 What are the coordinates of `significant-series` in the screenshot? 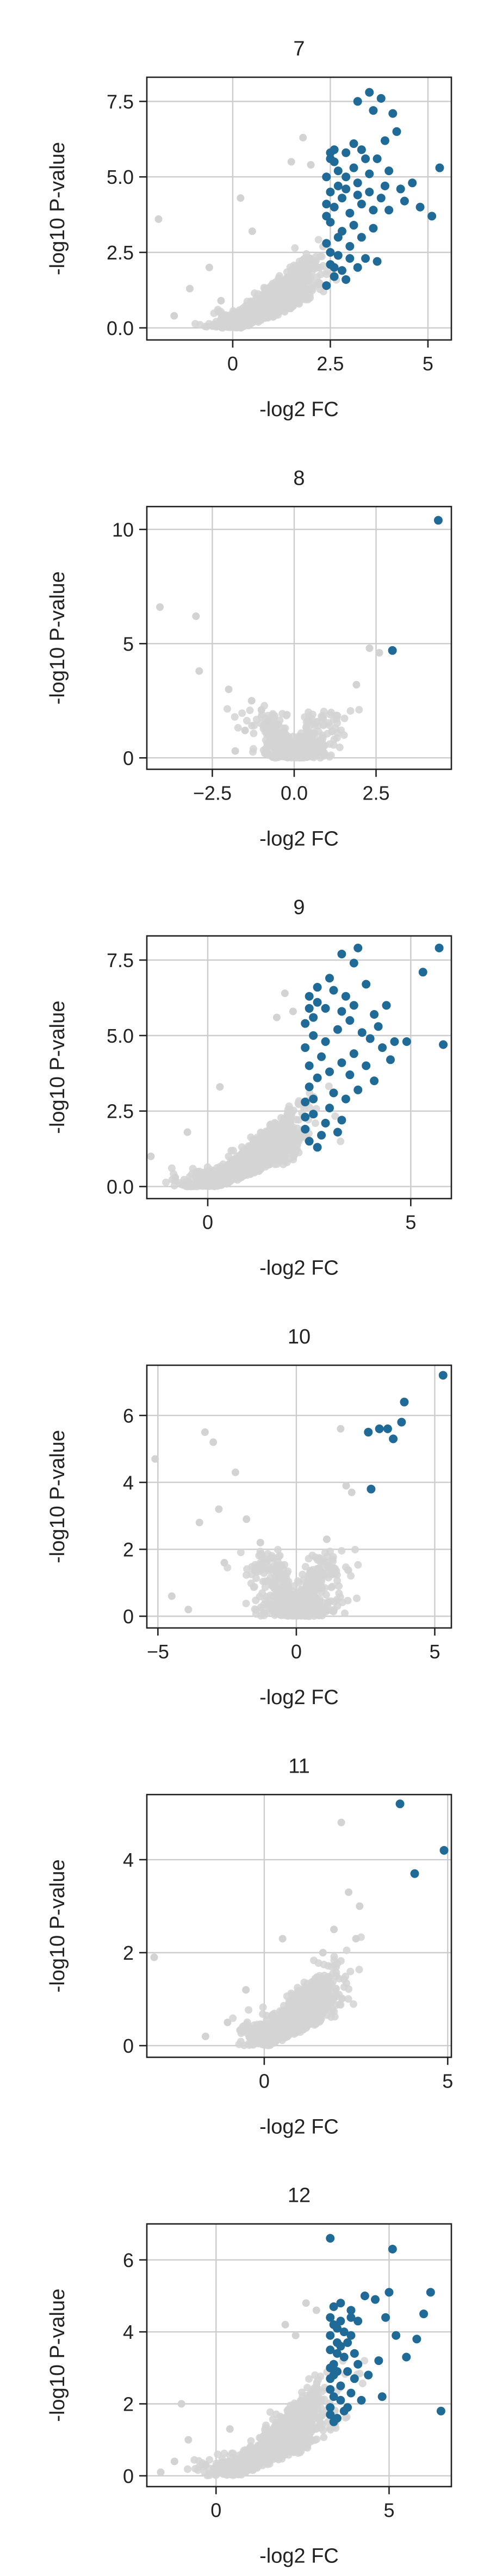 It's located at (406, 1432).